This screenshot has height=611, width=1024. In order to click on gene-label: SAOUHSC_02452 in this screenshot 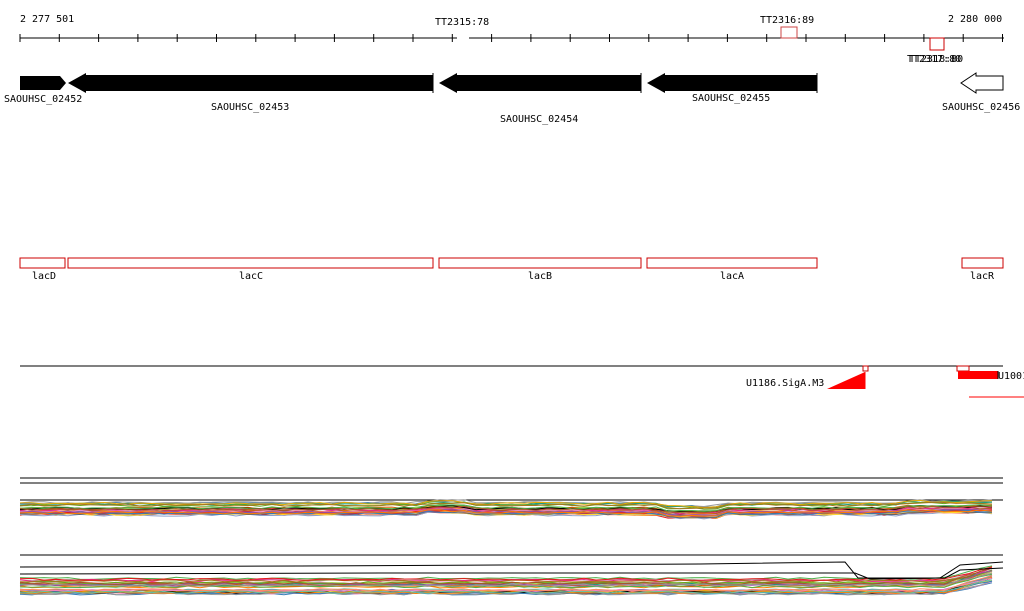, I will do `click(43, 99)`.